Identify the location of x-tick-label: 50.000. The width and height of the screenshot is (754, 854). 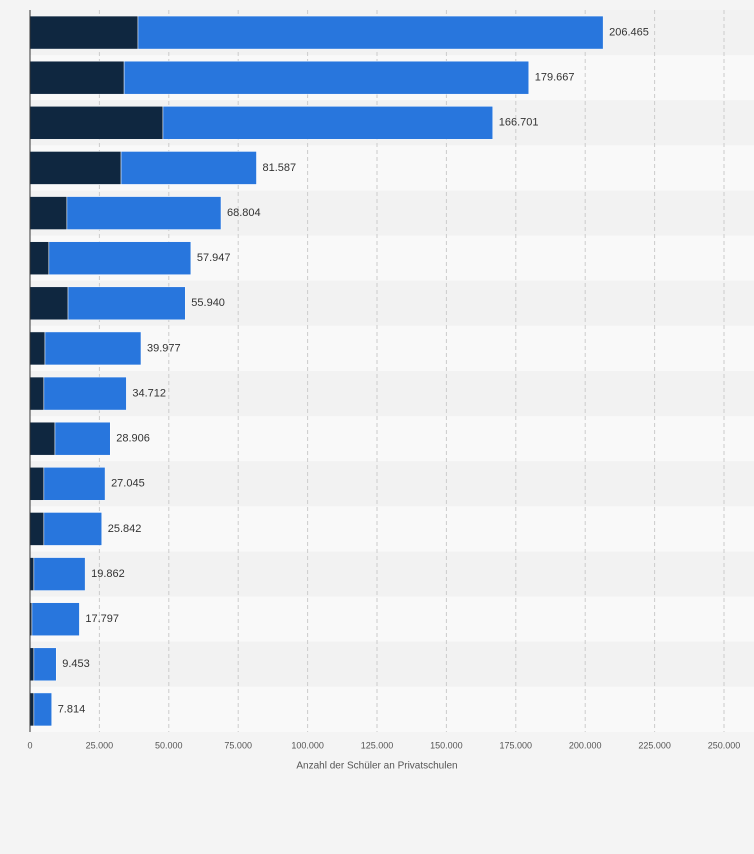
(169, 745).